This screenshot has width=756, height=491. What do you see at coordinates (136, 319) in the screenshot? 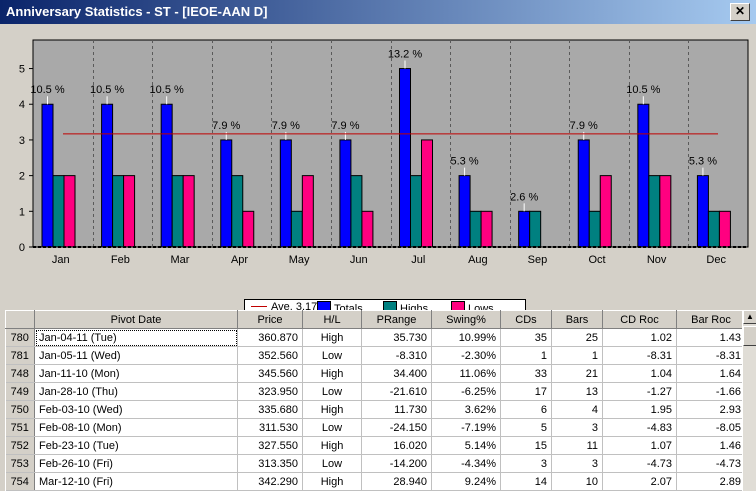
I see `column-header-pivot-date: Pivot Date` at bounding box center [136, 319].